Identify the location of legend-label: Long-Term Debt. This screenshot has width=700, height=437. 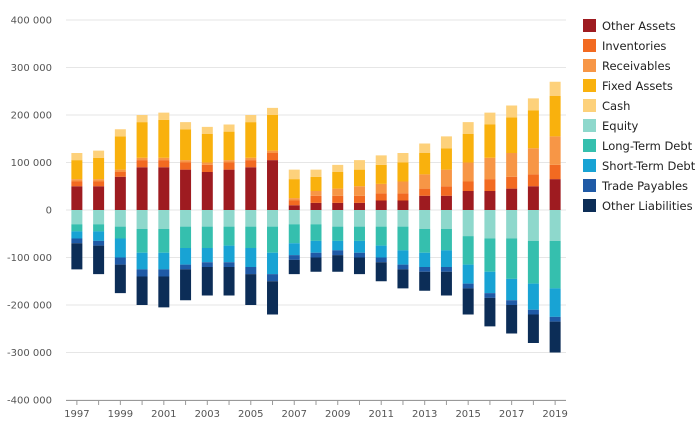
(647, 146).